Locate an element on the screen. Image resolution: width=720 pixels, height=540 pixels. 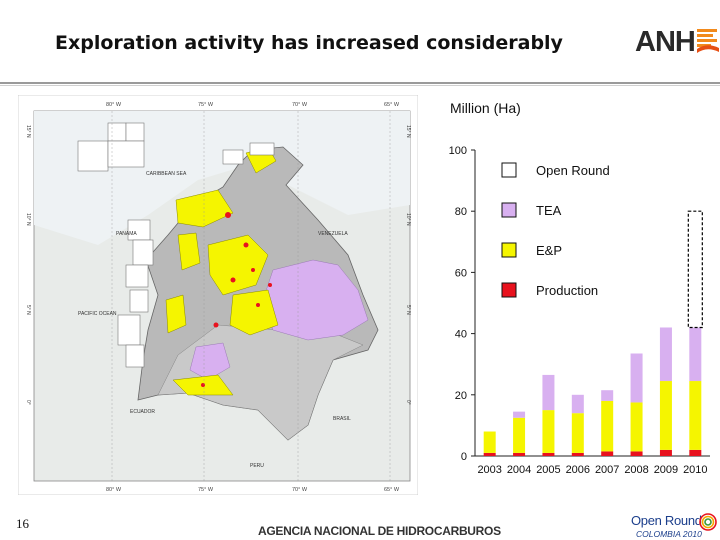
y-tick-label: 80 is located at coordinates (461, 212).